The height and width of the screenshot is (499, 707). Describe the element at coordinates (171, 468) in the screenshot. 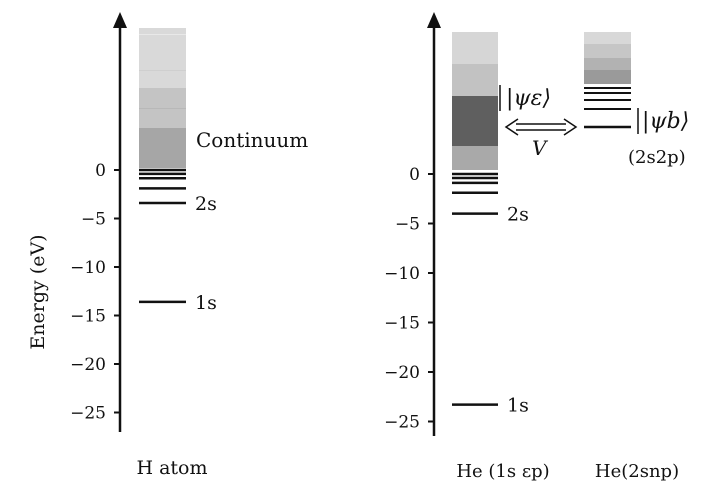

I see `h-atom-caption: H atom` at that location.